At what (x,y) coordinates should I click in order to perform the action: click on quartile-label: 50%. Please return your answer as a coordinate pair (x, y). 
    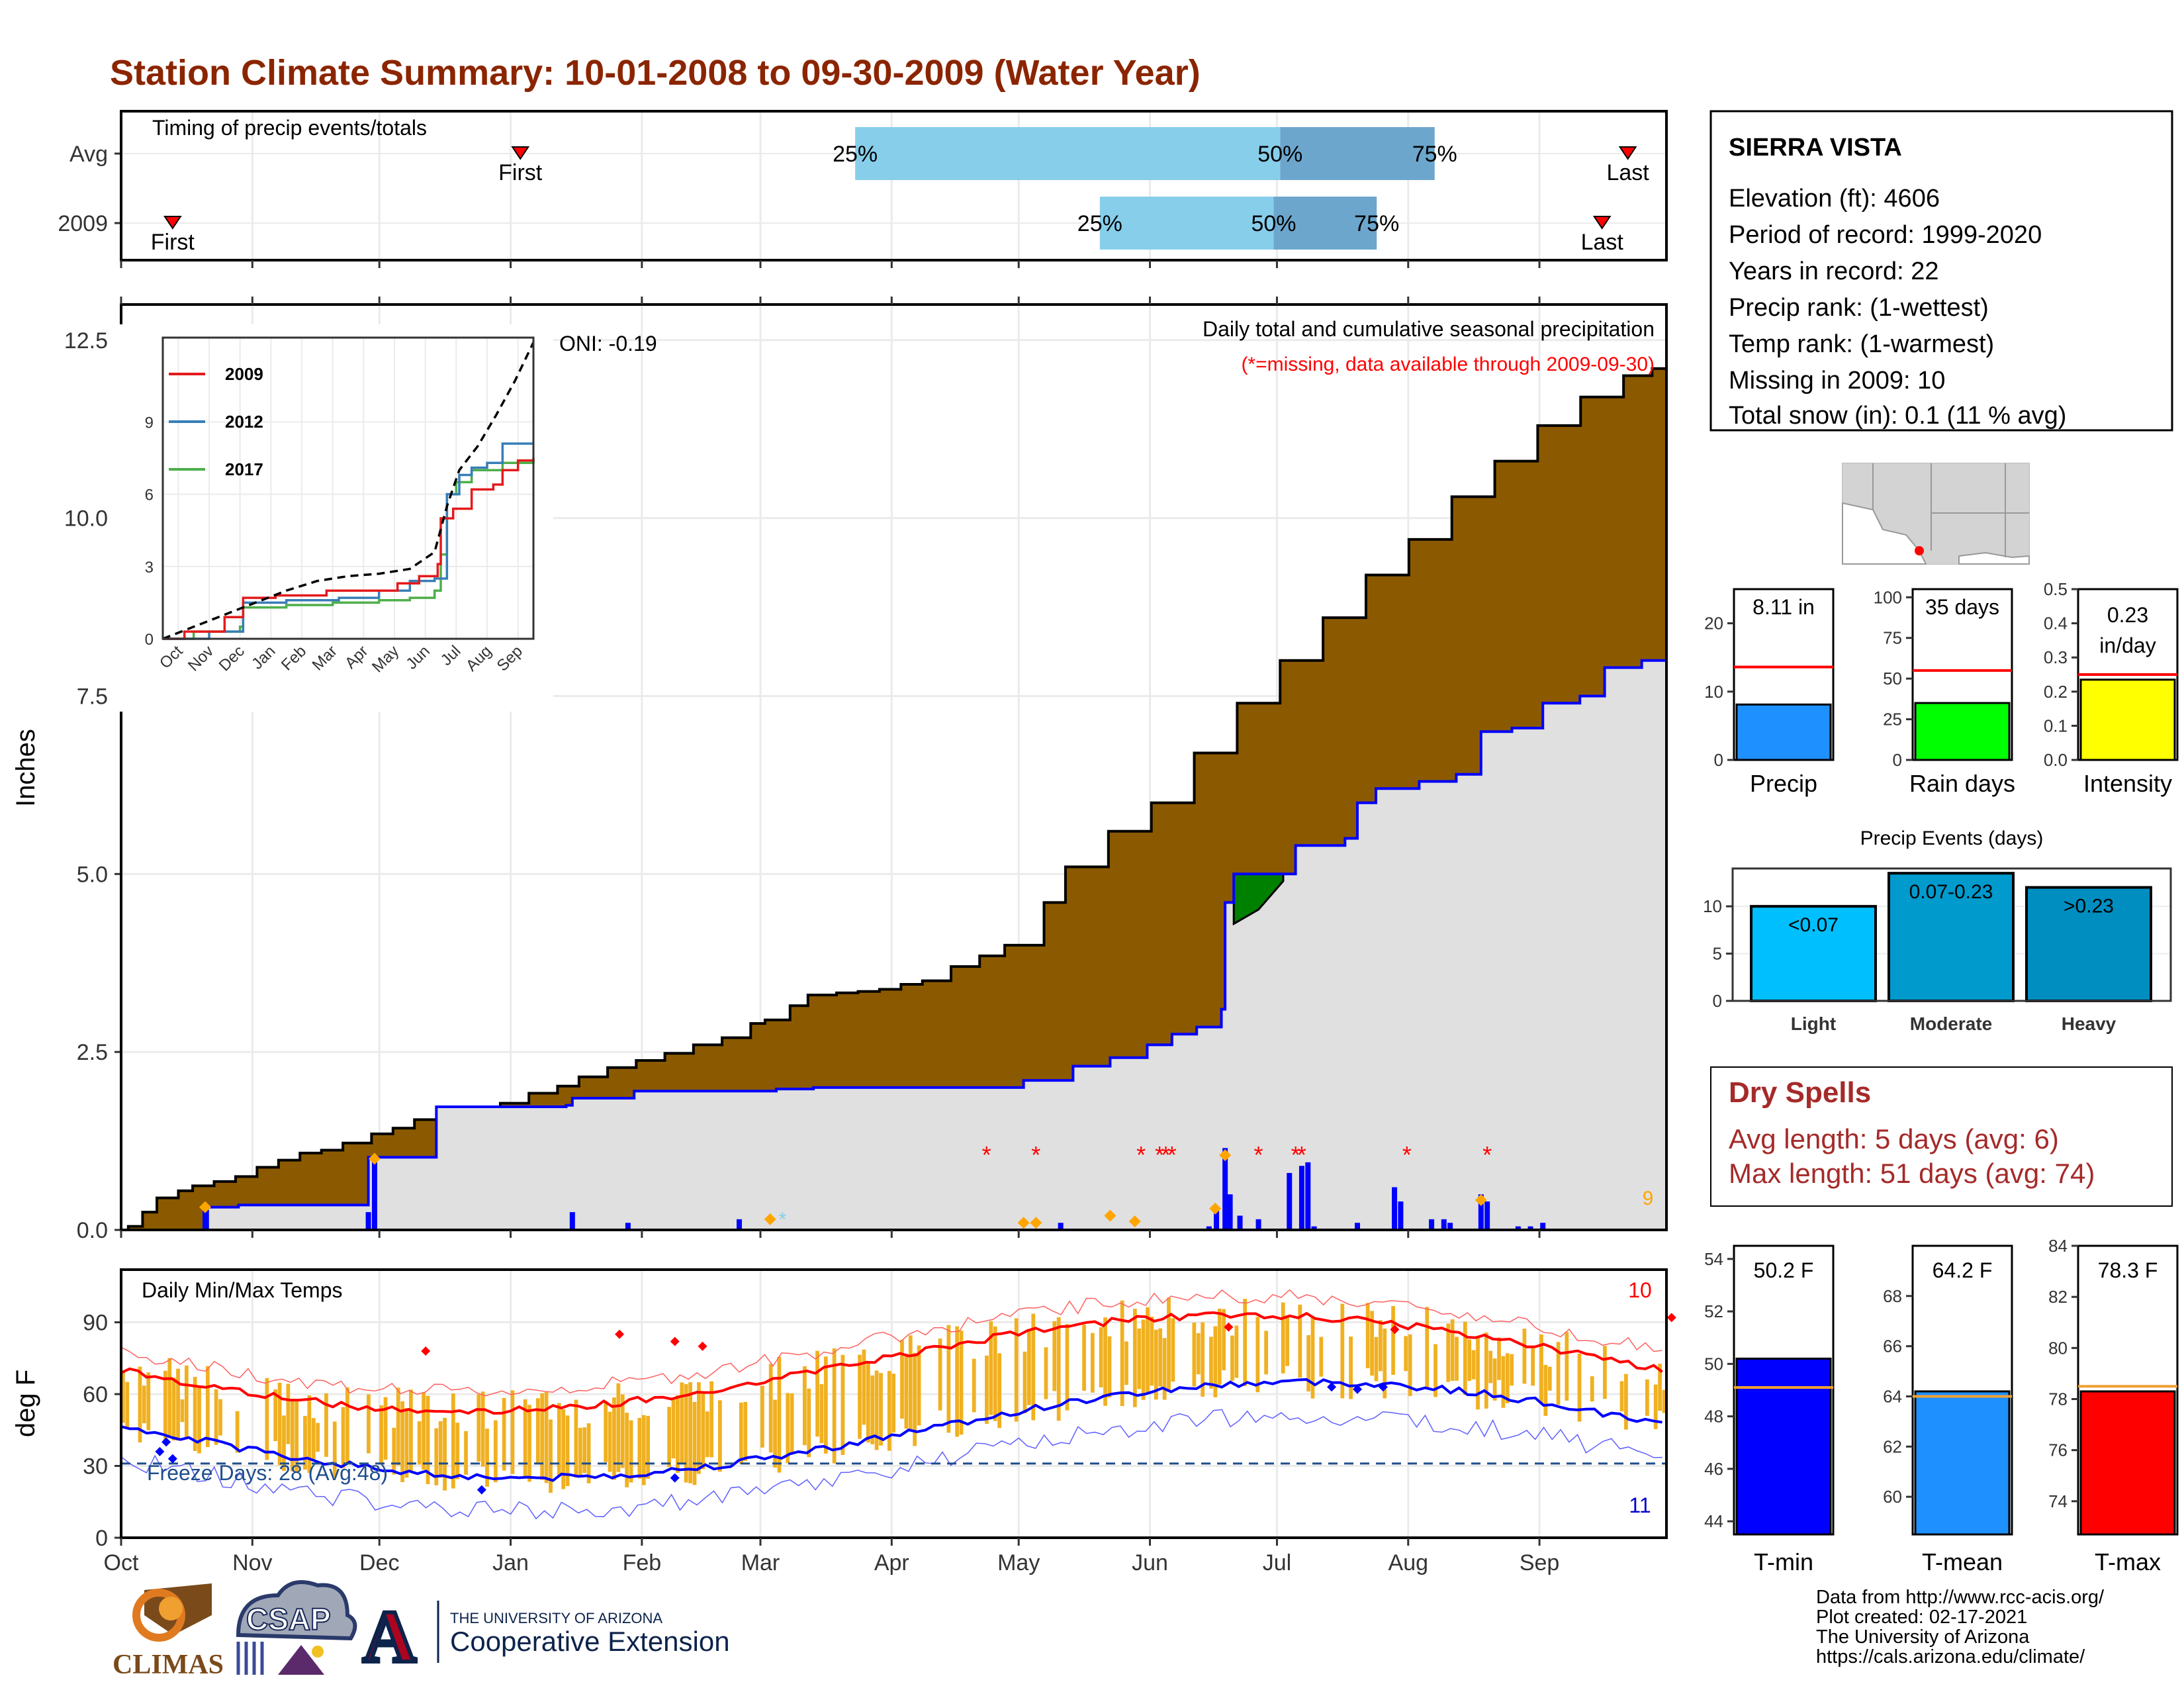
    Looking at the image, I should click on (1273, 223).